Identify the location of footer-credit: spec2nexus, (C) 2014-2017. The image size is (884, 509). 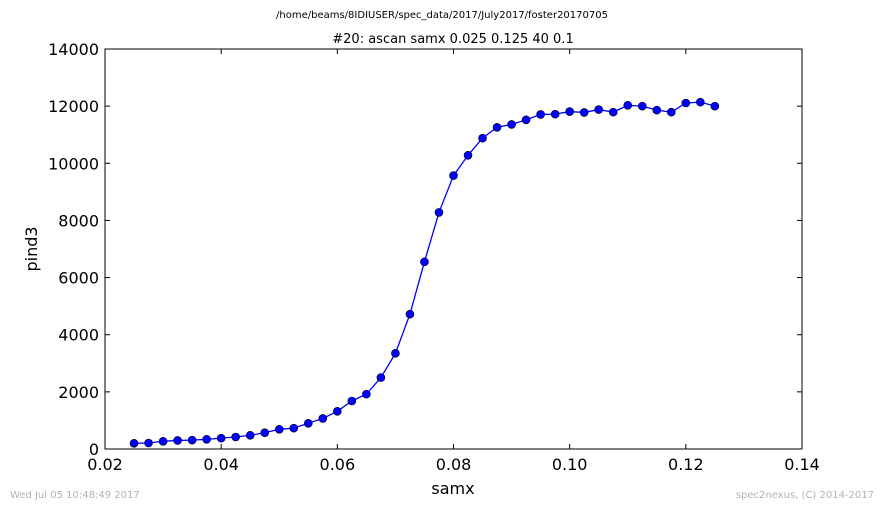
(805, 495).